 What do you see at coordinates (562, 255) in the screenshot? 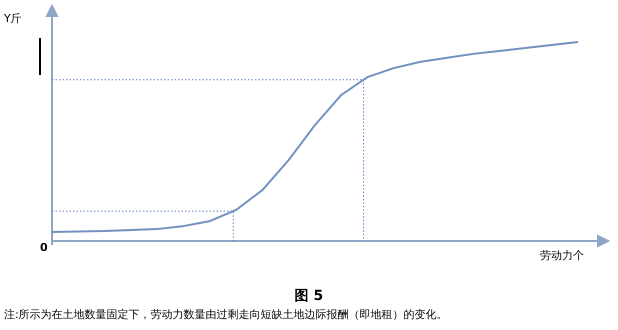
I see `x-axis-title: 劳动力个` at bounding box center [562, 255].